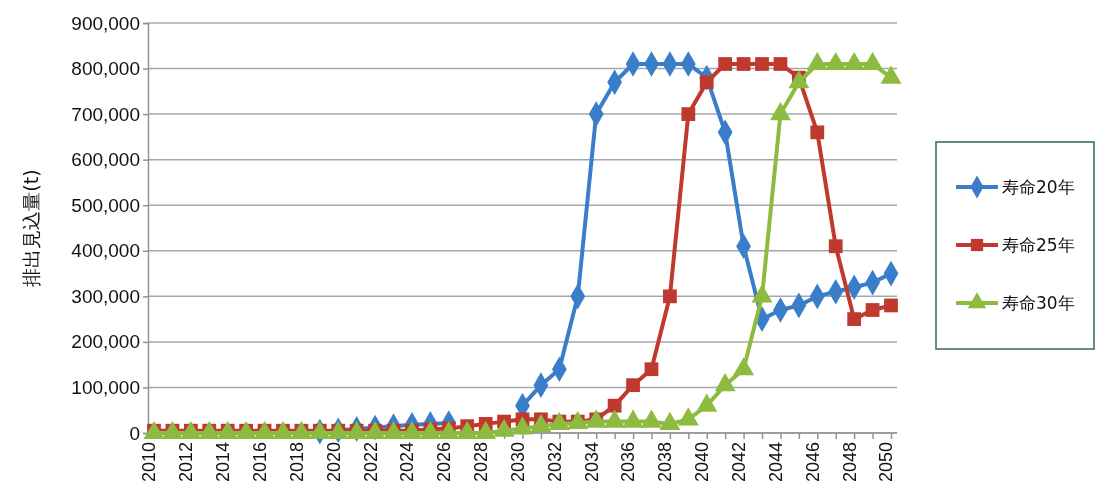  Describe the element at coordinates (105, 23) in the screenshot. I see `y-tick-label: 900,000` at that location.